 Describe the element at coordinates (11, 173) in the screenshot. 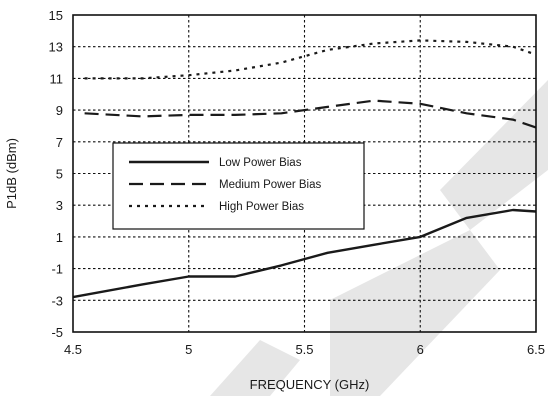

I see `y-axis-title: P1dB (dBm)` at that location.